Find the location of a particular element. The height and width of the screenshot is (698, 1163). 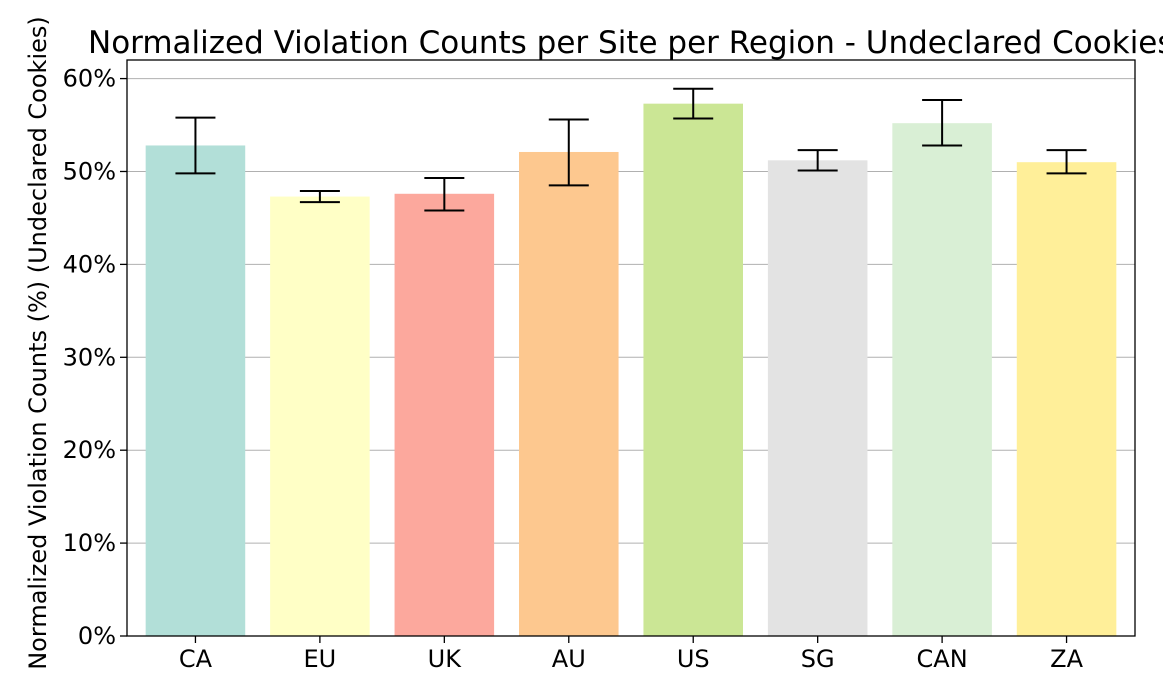

y-axis-ticks: 0% 10% 20% 30% 40% 50% 60% is located at coordinates (95, 357).